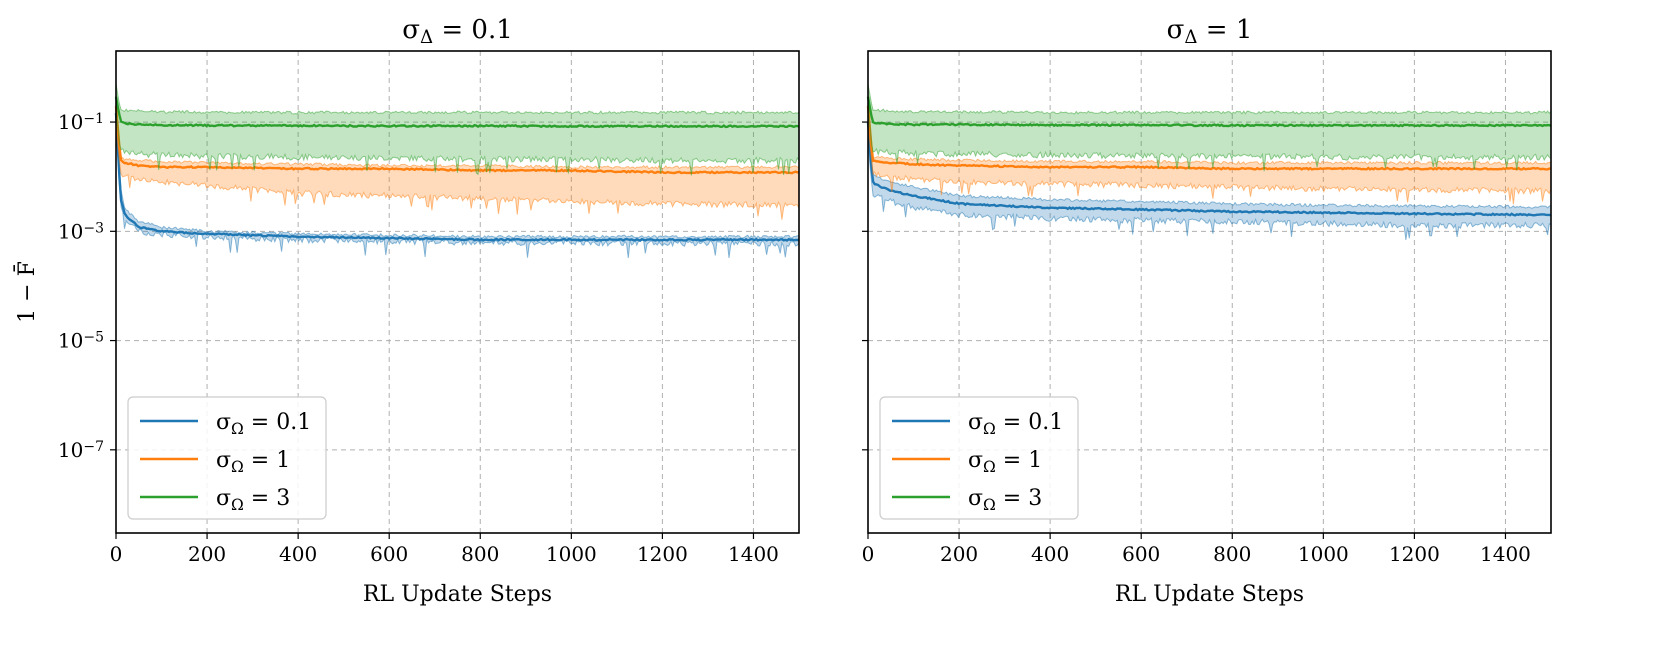 The width and height of the screenshot is (1660, 659). Describe the element at coordinates (81, 341) in the screenshot. I see `y-tick-label: 10⁻⁵` at that location.